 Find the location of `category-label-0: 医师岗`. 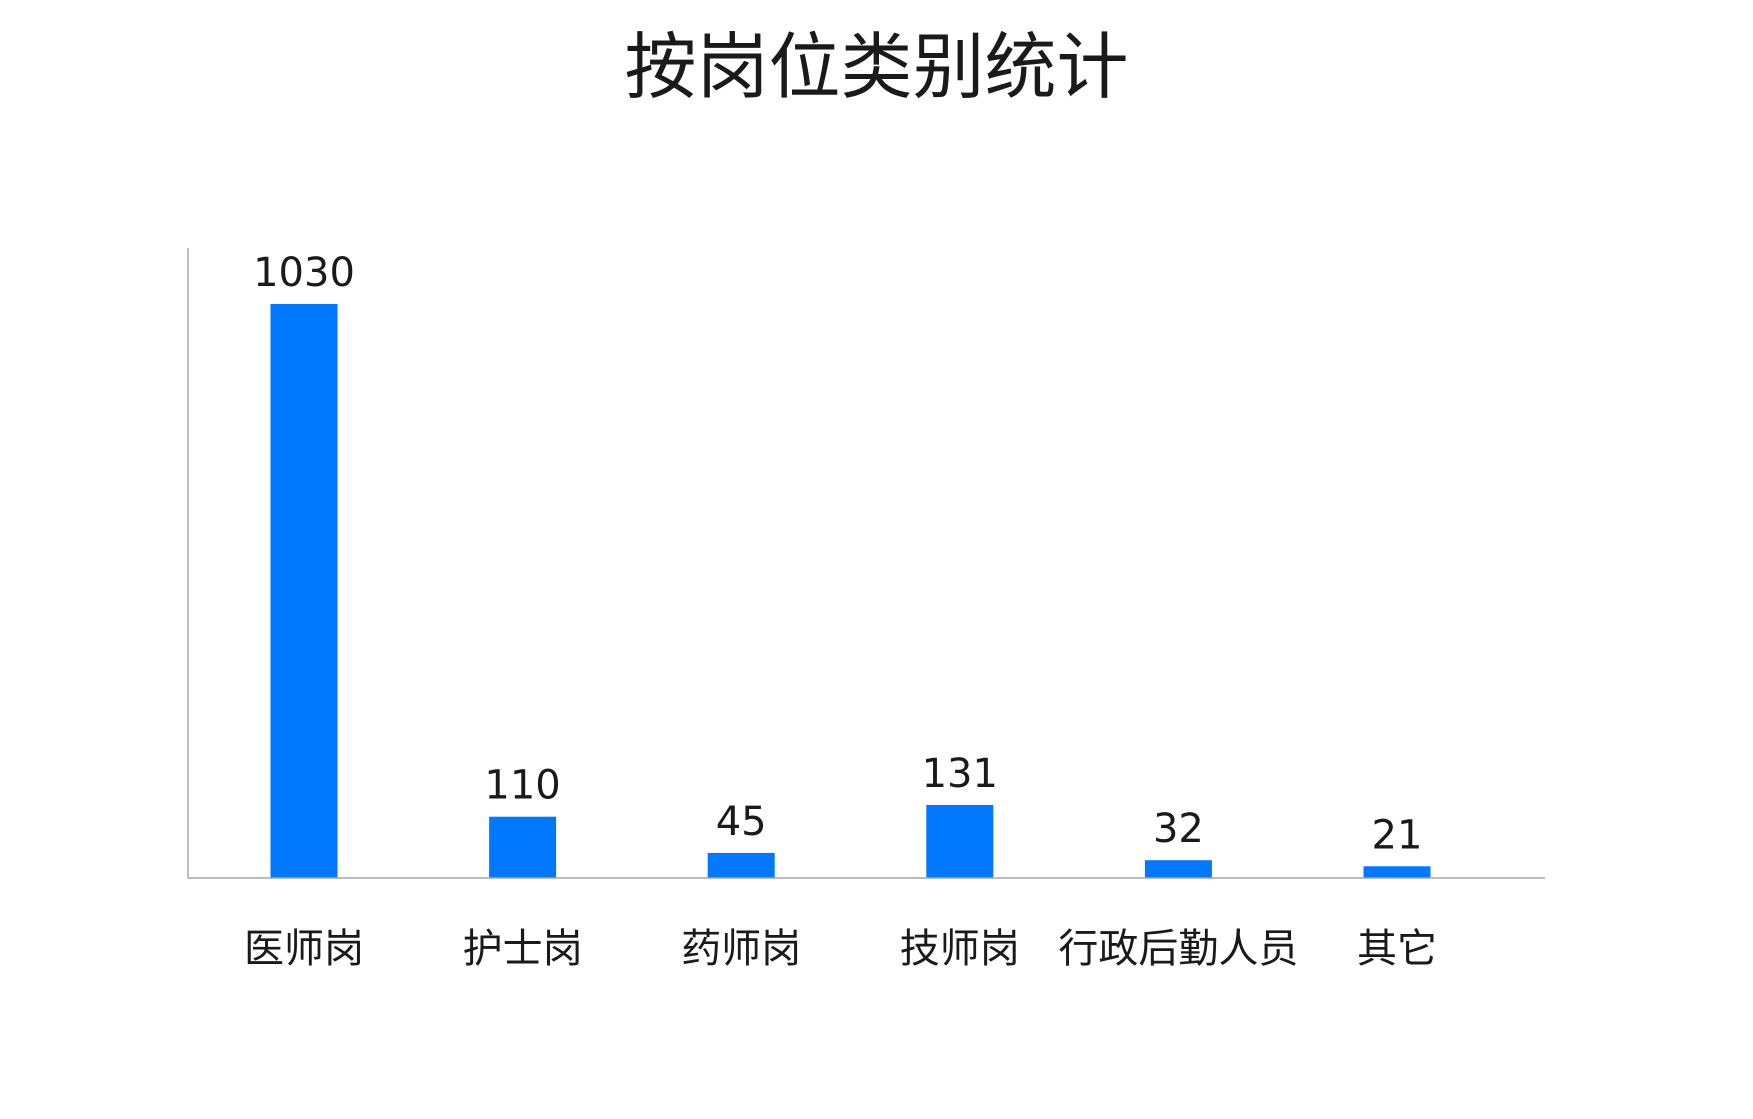

category-label-0: 医师岗 is located at coordinates (304, 949).